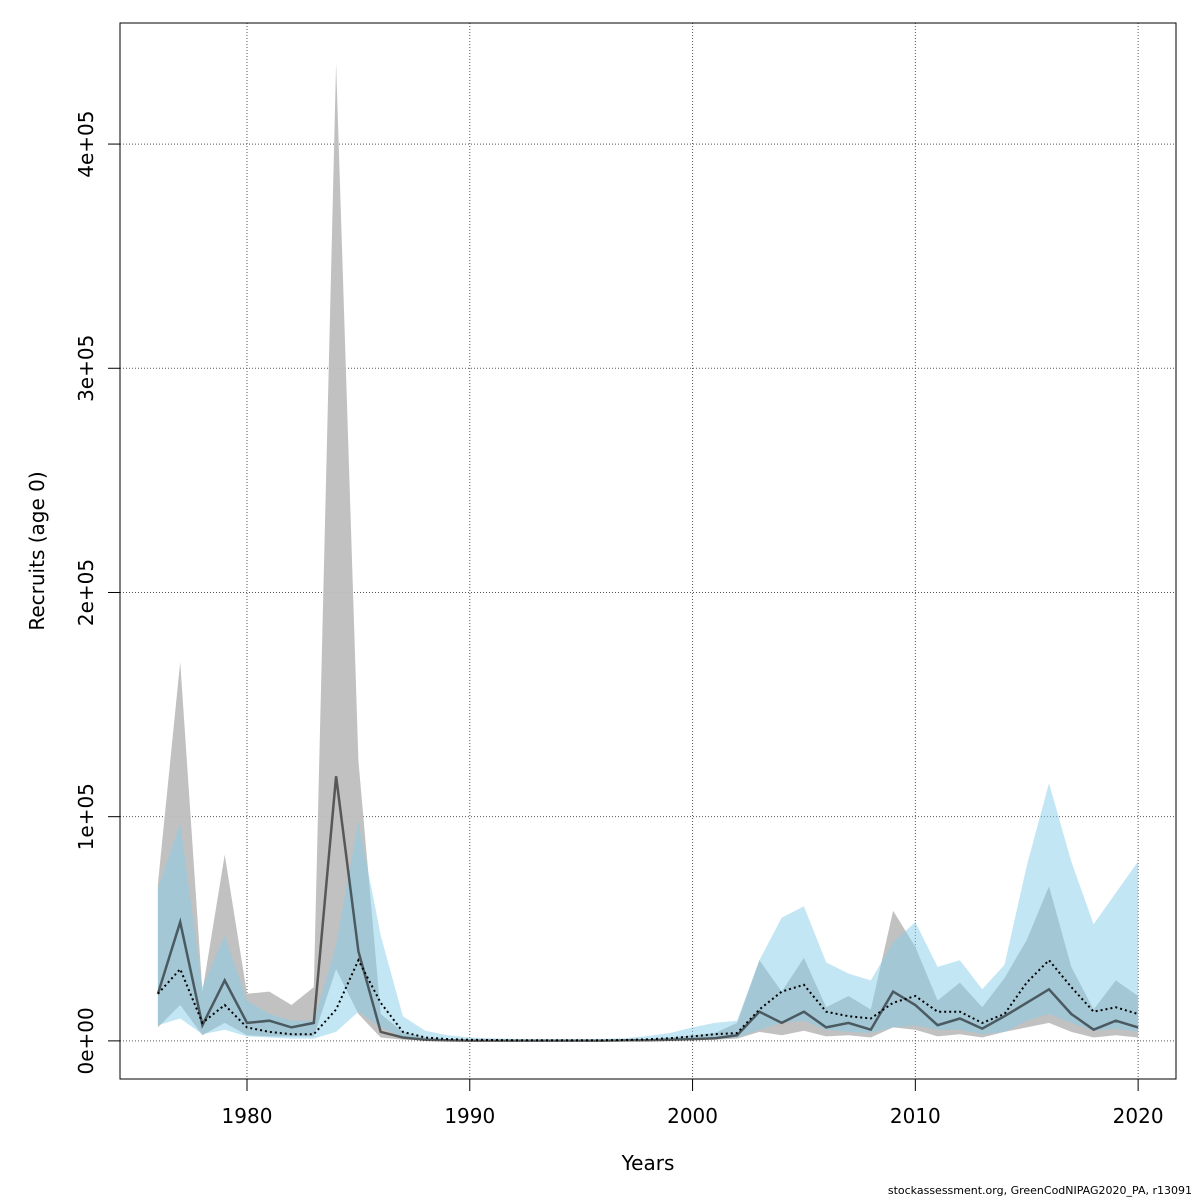 The image size is (1200, 1200). What do you see at coordinates (247, 1116) in the screenshot?
I see `x-tick-label: 1980` at bounding box center [247, 1116].